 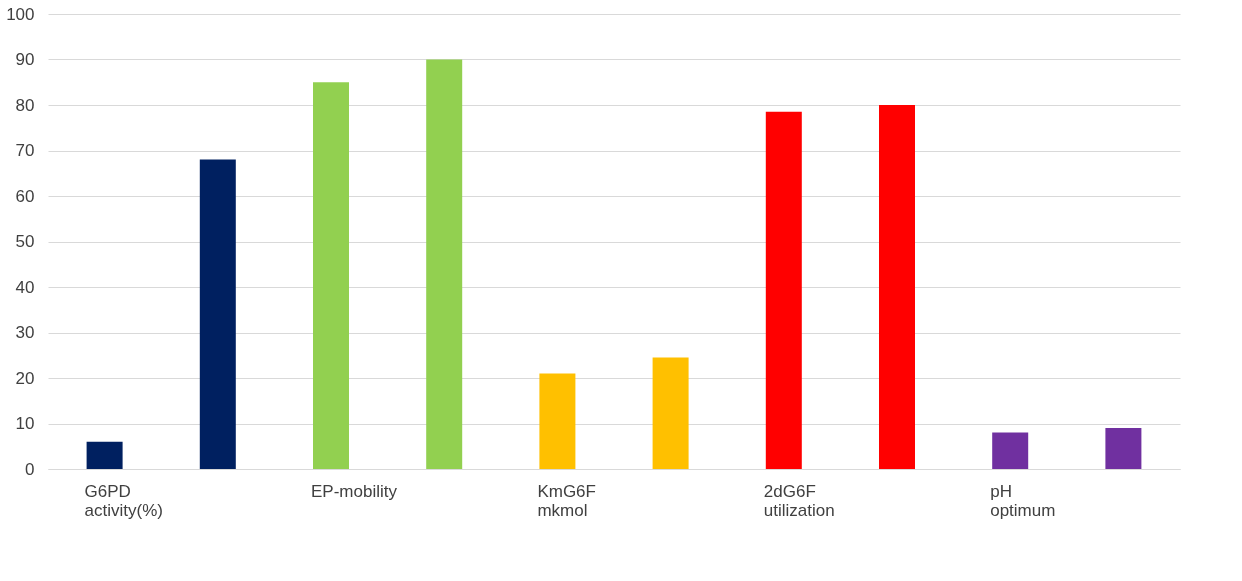 I want to click on y-tick-label: 40, so click(x=25, y=287).